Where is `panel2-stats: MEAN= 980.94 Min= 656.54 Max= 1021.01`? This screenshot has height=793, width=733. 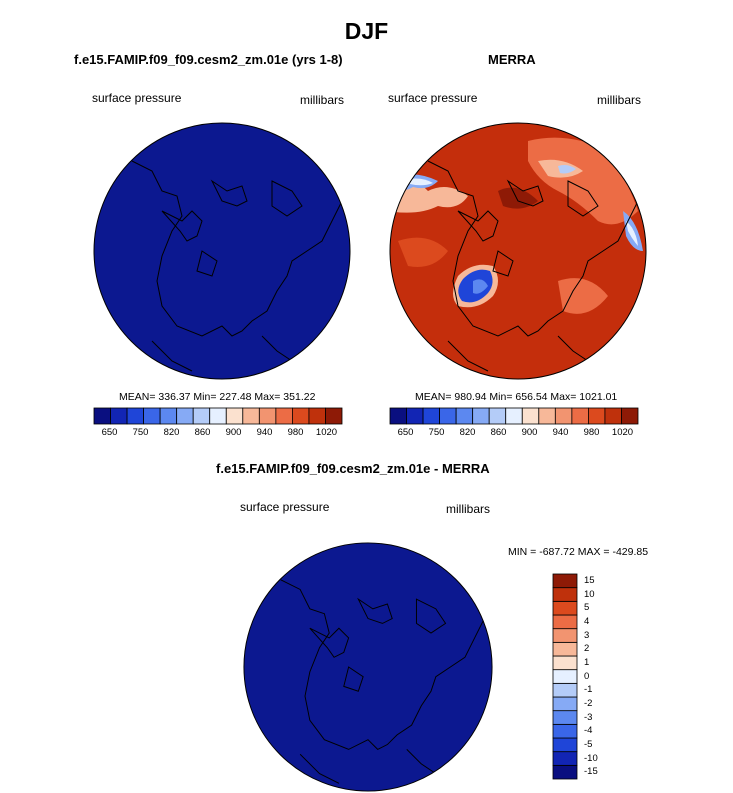 panel2-stats: MEAN= 980.94 Min= 656.54 Max= 1021.01 is located at coordinates (516, 397).